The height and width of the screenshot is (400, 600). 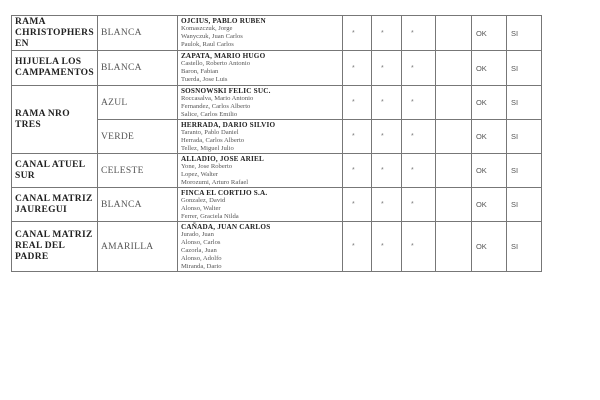 I want to click on holder-name: FINCA EL CORTIJO S.A., so click(x=224, y=193).